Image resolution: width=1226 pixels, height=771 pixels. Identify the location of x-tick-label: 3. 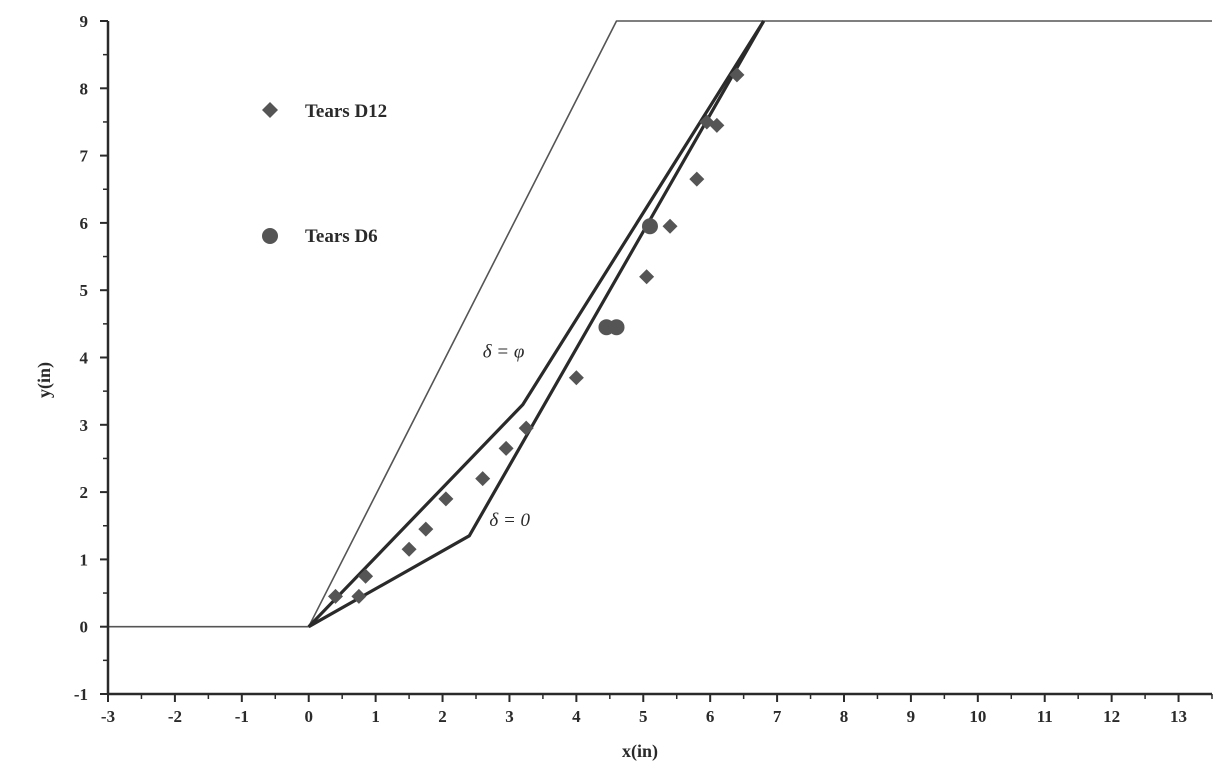
(509, 716).